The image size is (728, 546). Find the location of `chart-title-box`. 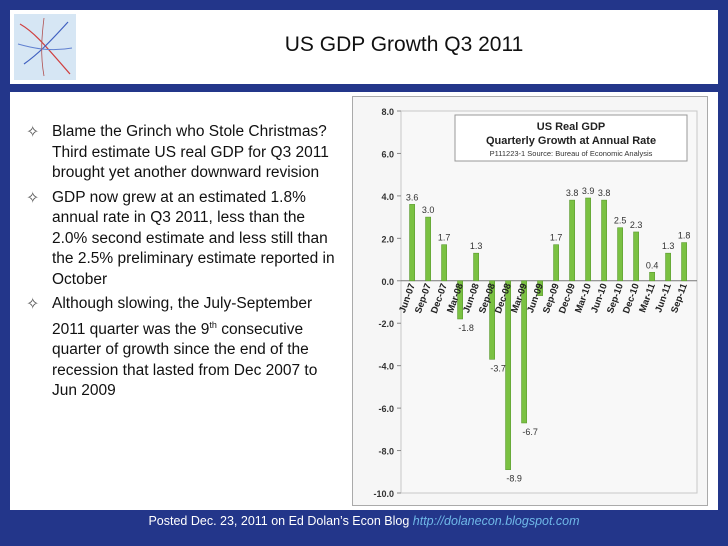

chart-title-box is located at coordinates (571, 138).